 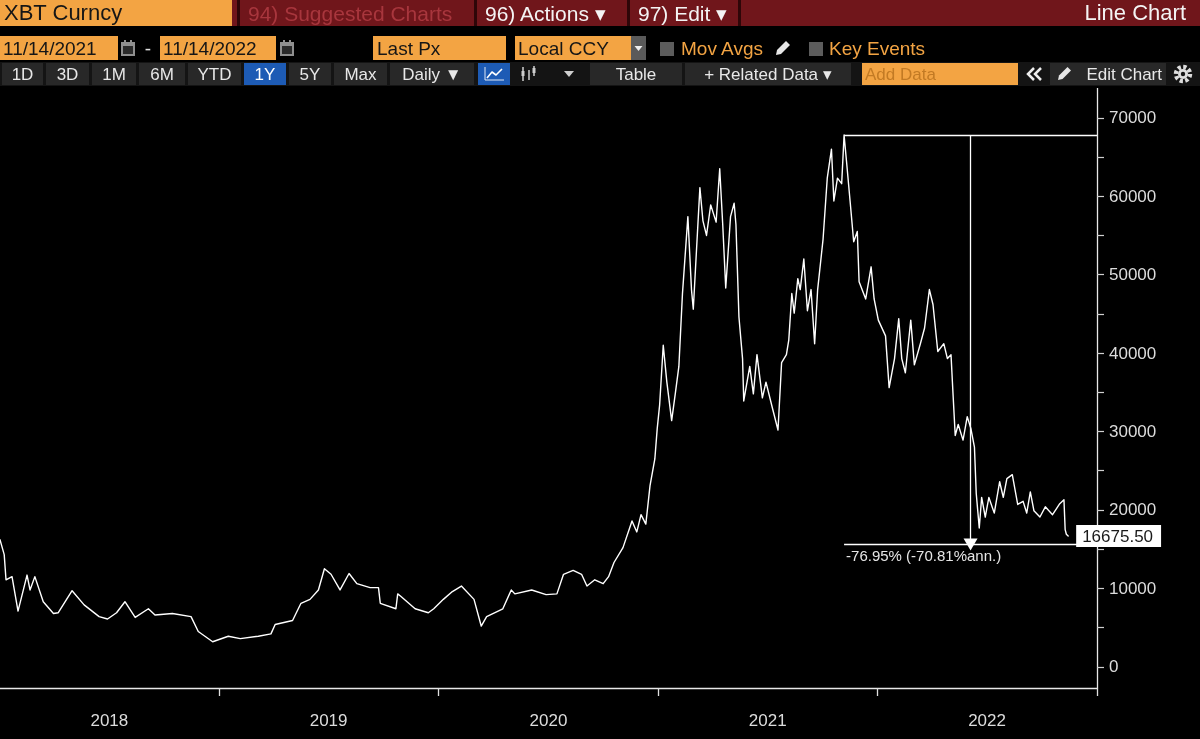 I want to click on text: Line Chart, so click(x=1135, y=12).